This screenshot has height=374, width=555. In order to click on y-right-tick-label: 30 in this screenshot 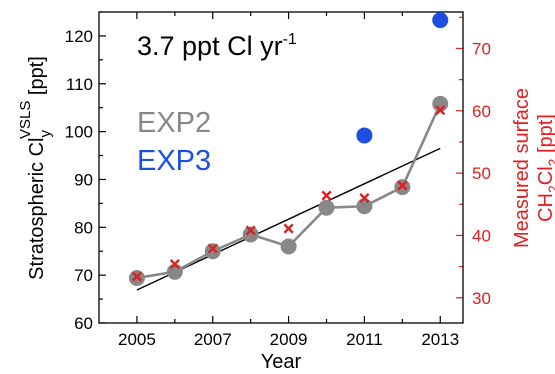, I will do `click(481, 298)`.